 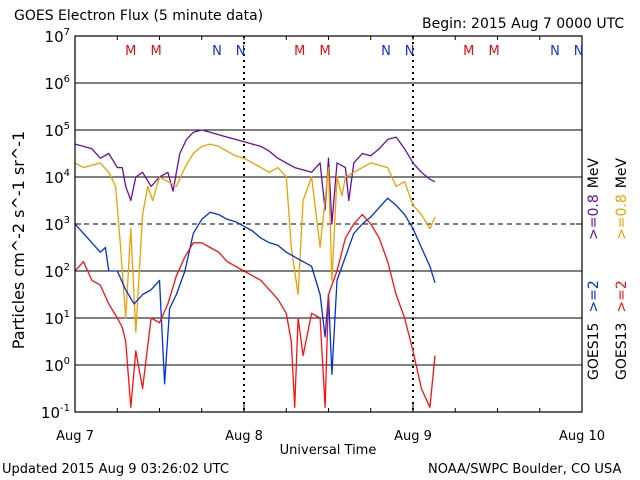 What do you see at coordinates (608, 269) in the screenshot?
I see `legend-layer: GOES15 >=2 GOES13 >=2 >=0.8 MeV >=0.8 MeV` at bounding box center [608, 269].